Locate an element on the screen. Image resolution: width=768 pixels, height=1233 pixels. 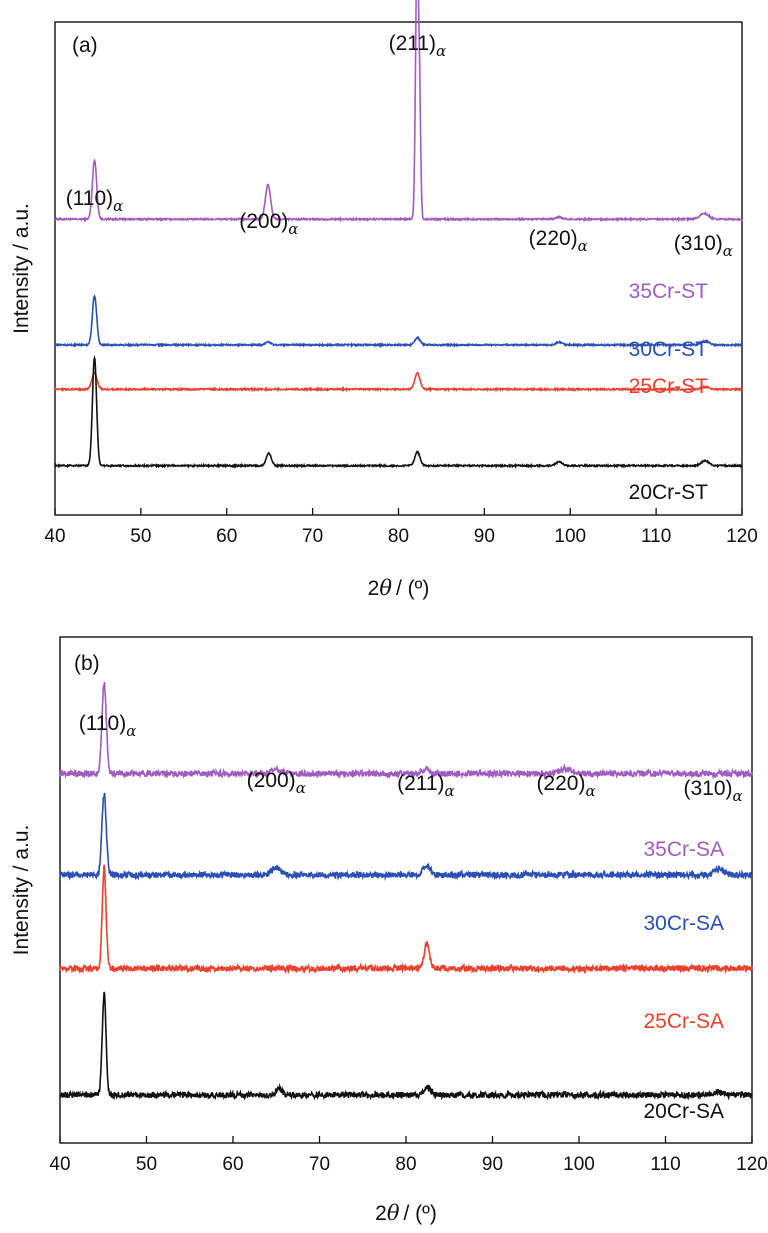
series-label: 35Cr-ST is located at coordinates (669, 291).